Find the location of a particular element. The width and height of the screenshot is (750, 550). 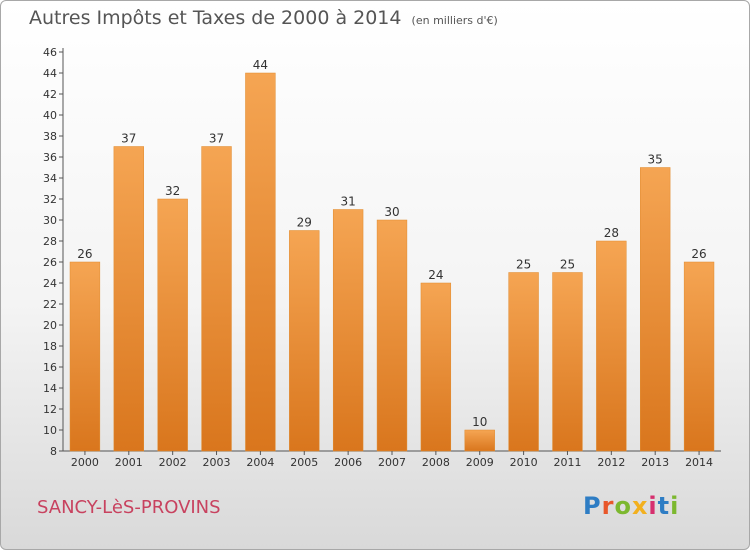

logo-letter: t is located at coordinates (664, 506).